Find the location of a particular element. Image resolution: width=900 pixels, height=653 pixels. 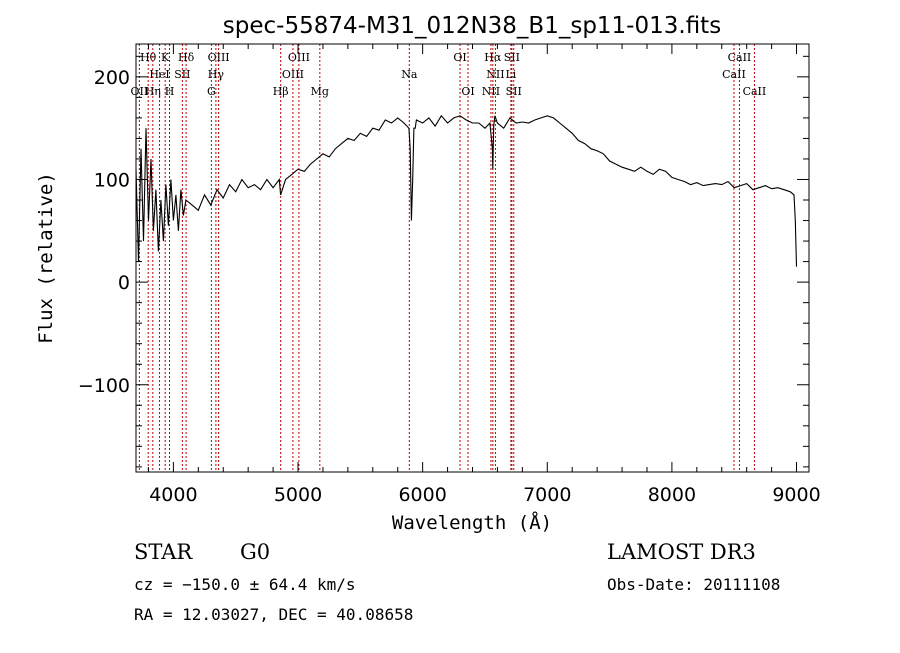

y-tick-label: 200 is located at coordinates (112, 78).